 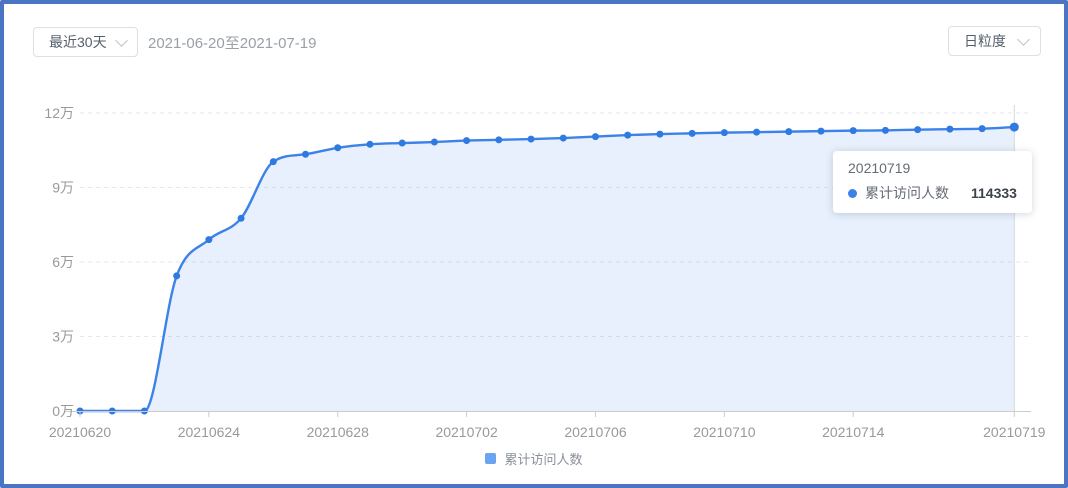 I want to click on granularity-select: 日粒度, so click(x=994, y=41).